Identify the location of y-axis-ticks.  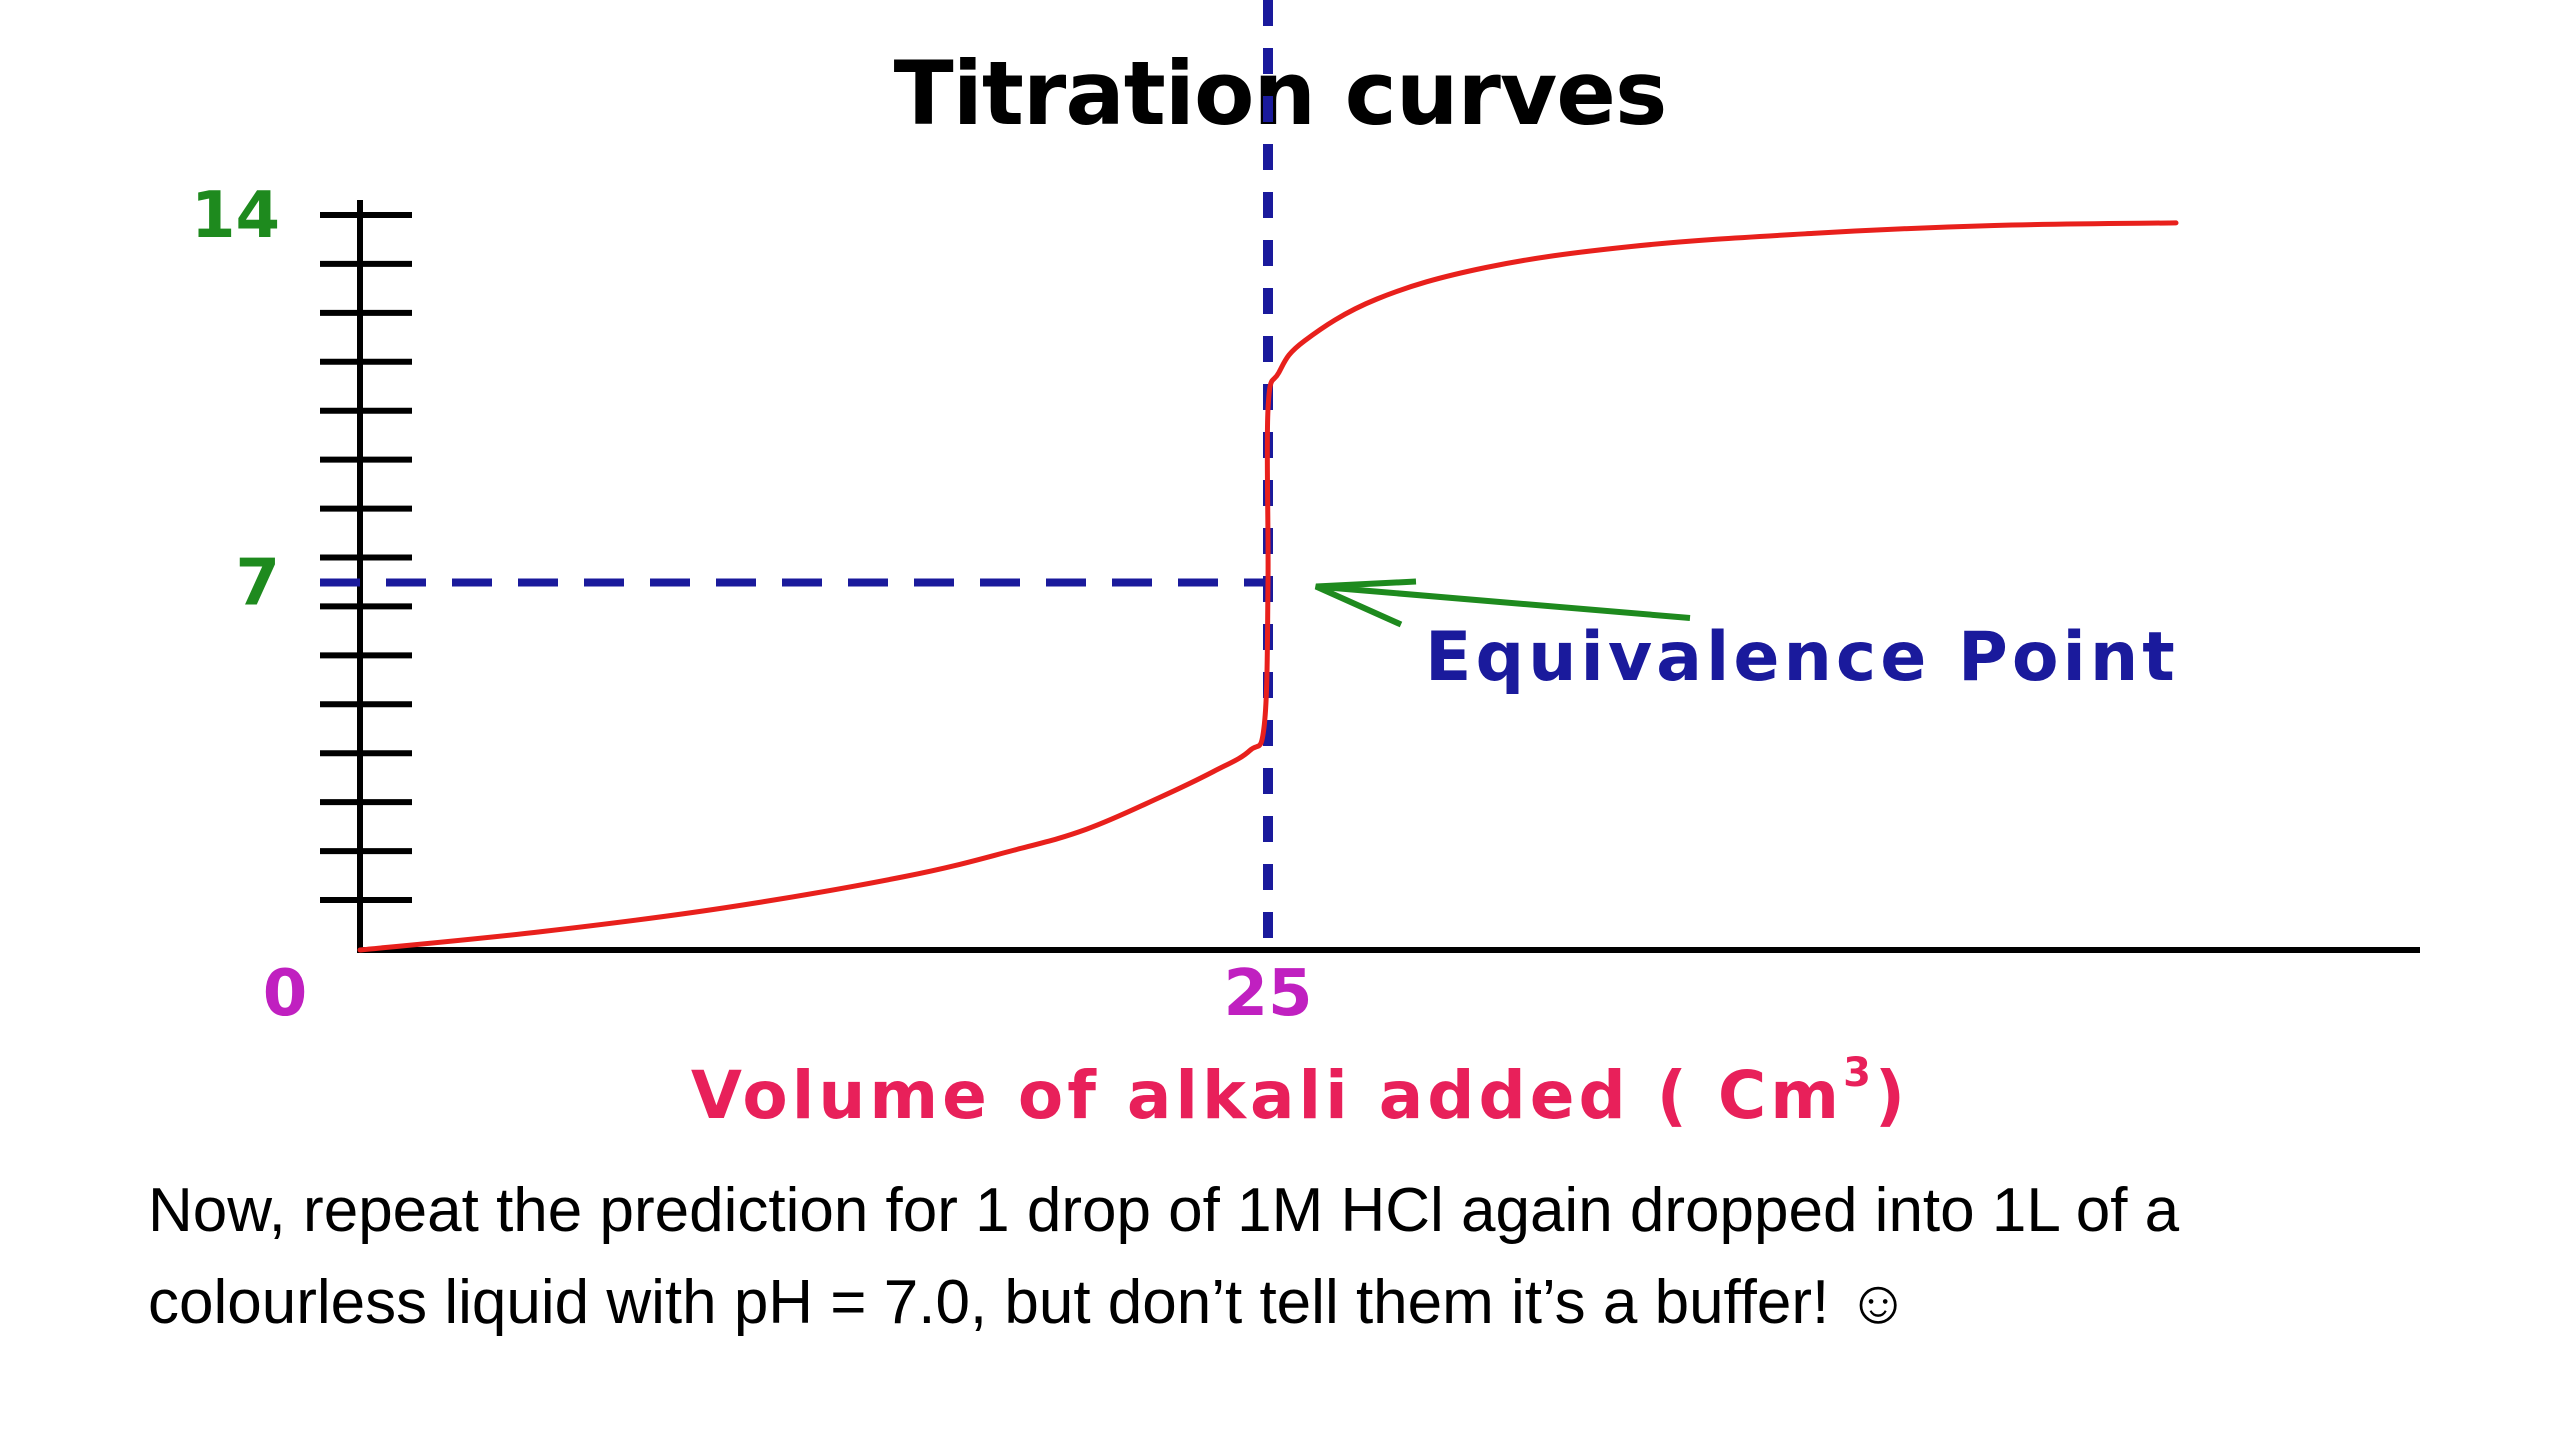
(366, 557).